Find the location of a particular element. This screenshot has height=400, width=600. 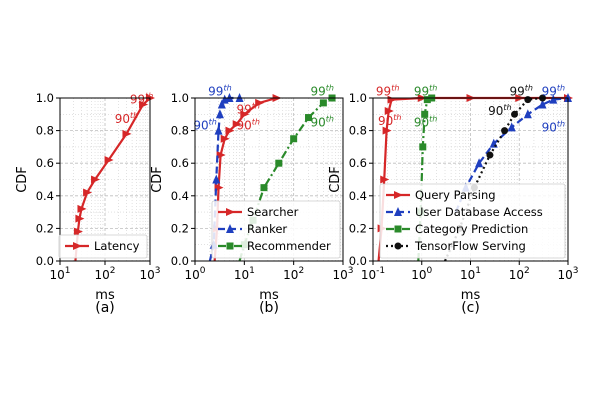

legend-entry: Query Parsing is located at coordinates (455, 195).